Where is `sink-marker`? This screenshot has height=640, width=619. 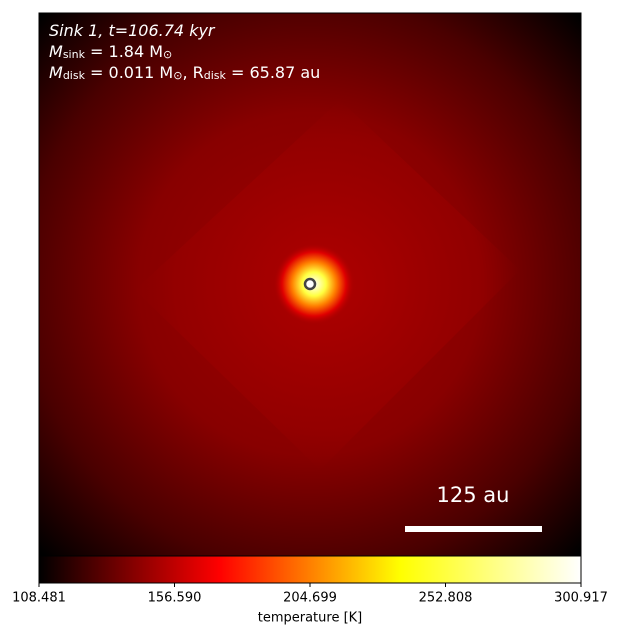
sink-marker is located at coordinates (310, 284).